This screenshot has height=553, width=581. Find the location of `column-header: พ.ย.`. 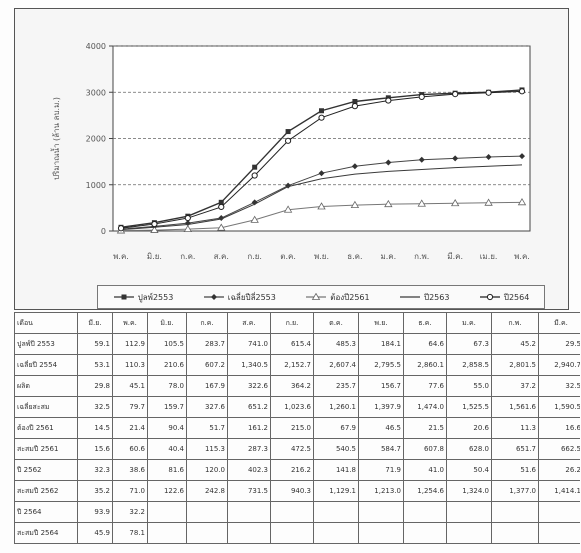

column-header: พ.ย. is located at coordinates (381, 323).